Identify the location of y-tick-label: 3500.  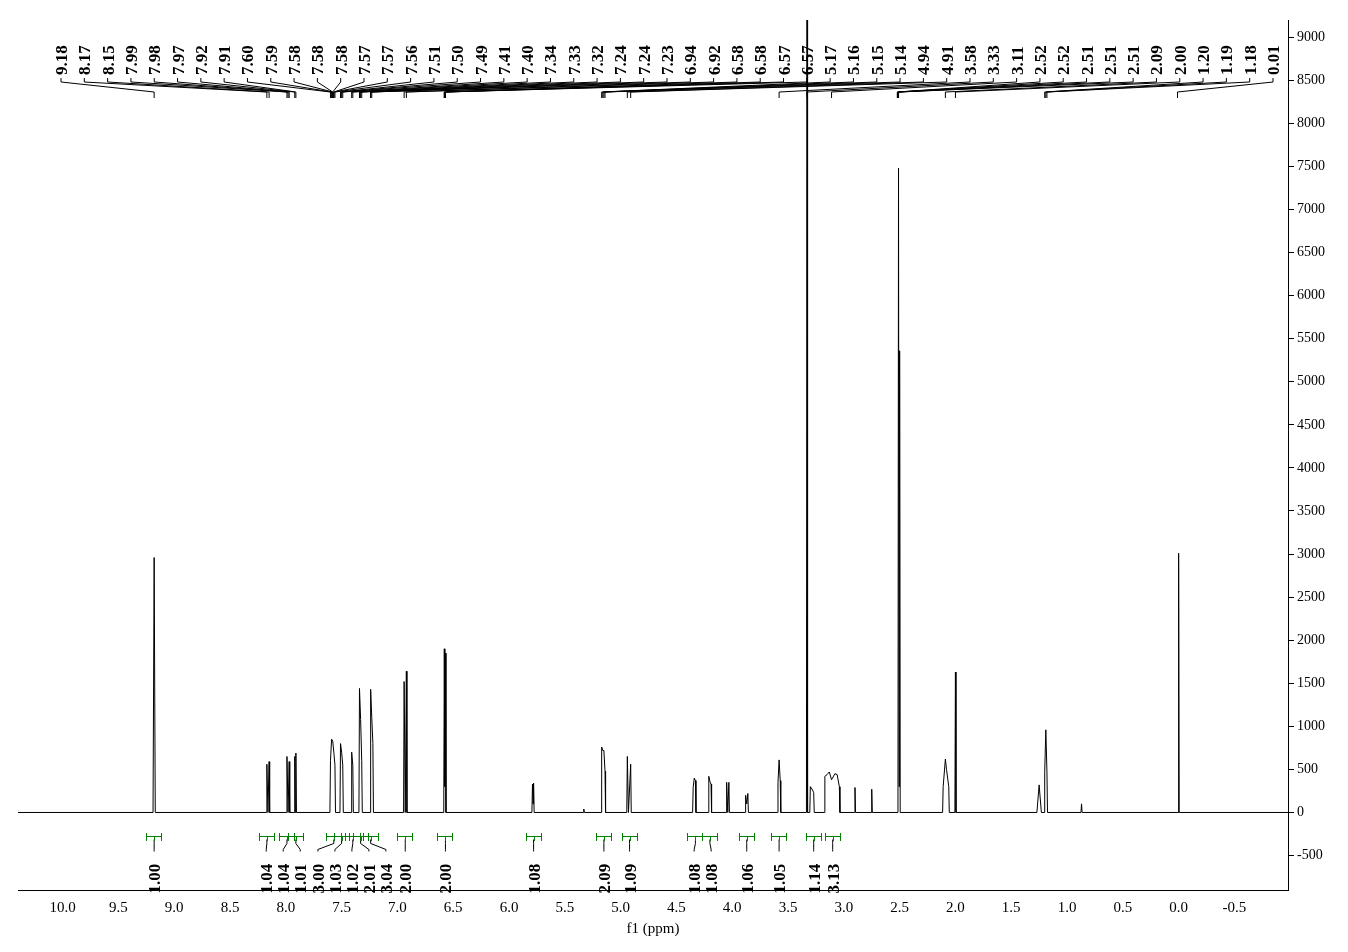
(1311, 510).